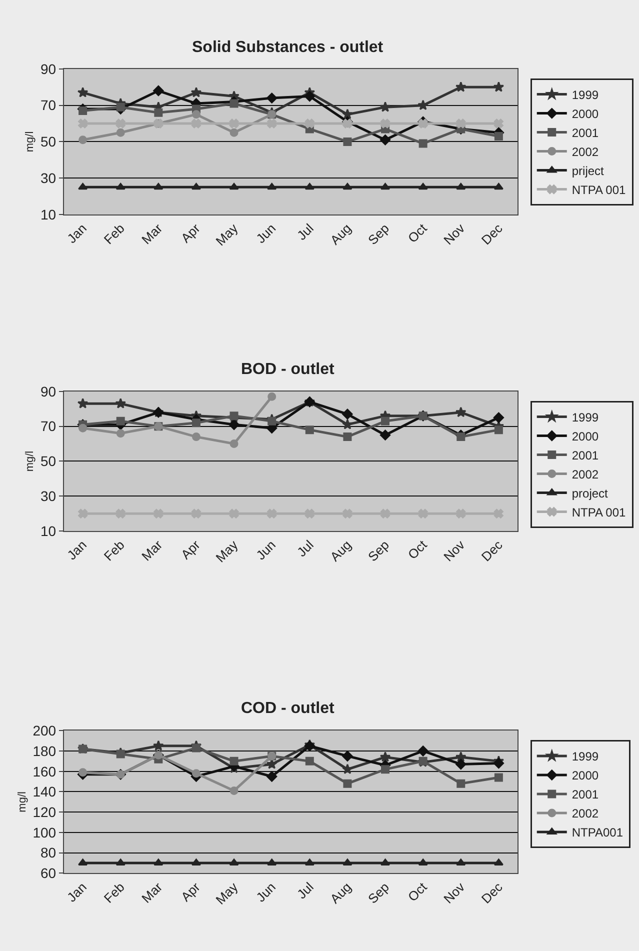 This screenshot has width=639, height=951. What do you see at coordinates (590, 493) in the screenshot?
I see `legend-label: project` at bounding box center [590, 493].